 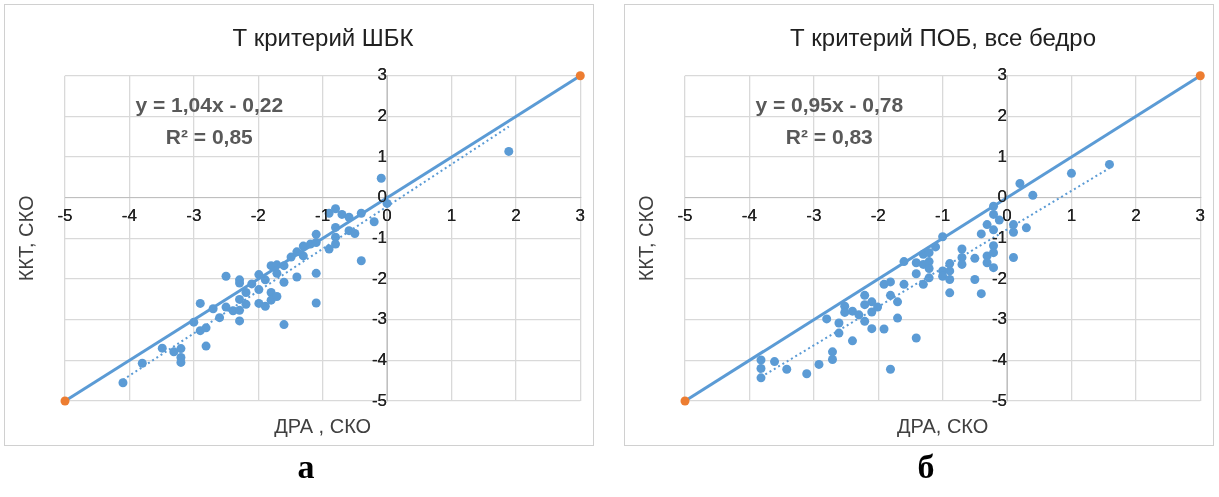 I want to click on annotation: R² = 0,85, so click(x=209, y=136).